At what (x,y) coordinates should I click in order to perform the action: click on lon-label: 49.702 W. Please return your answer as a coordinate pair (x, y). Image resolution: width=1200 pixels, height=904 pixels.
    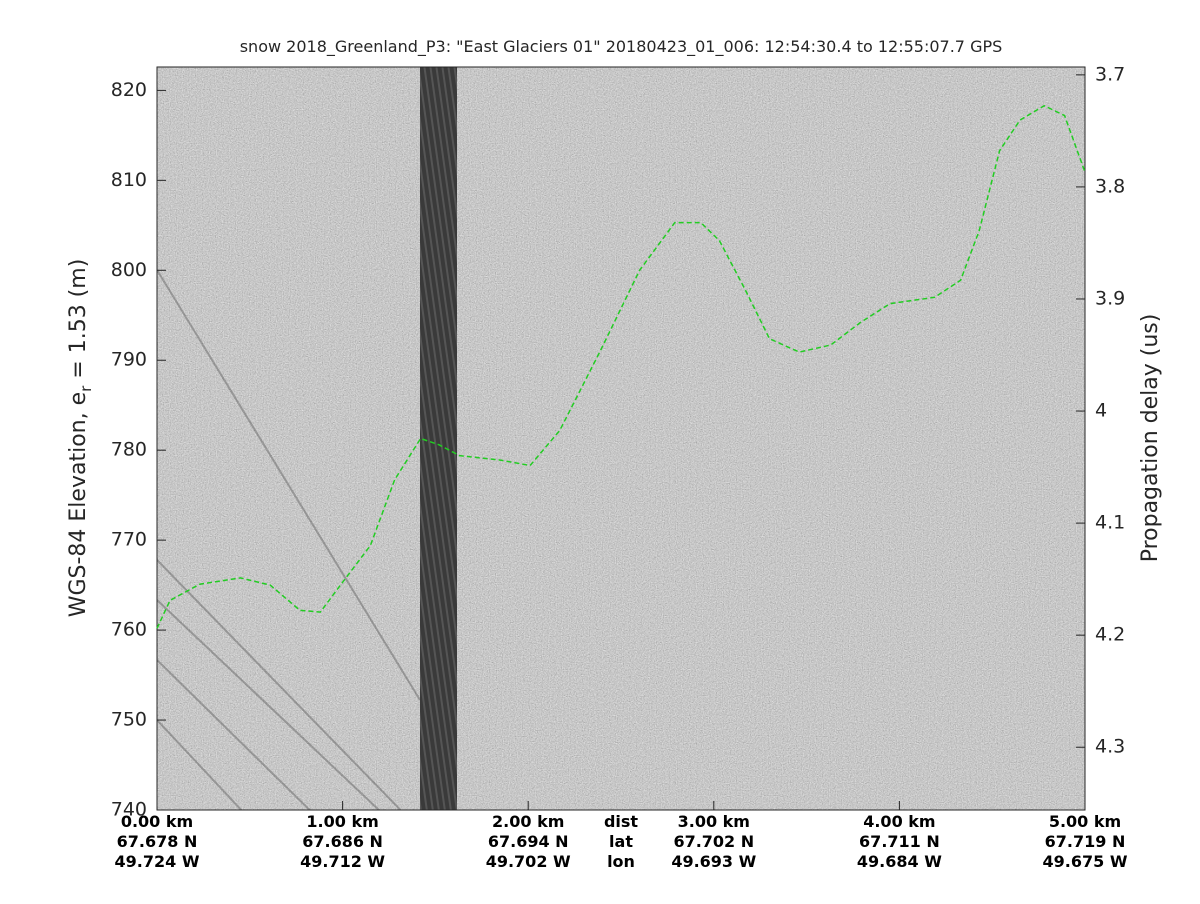
    Looking at the image, I should click on (528, 861).